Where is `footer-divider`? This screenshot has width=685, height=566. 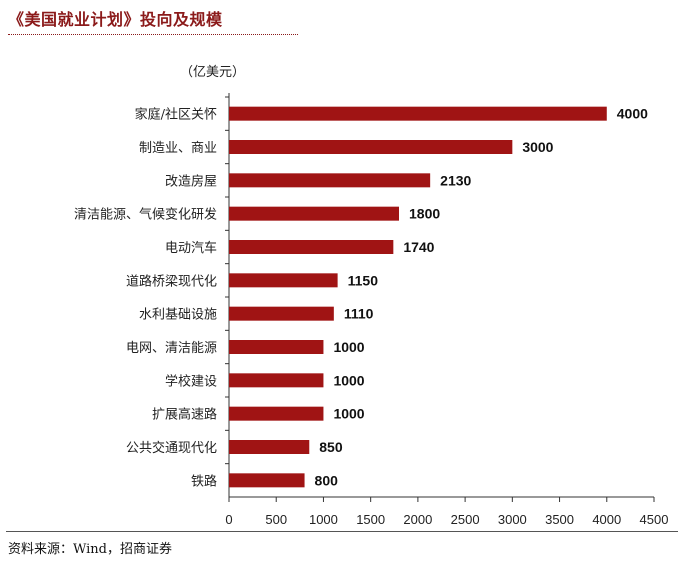 footer-divider is located at coordinates (342, 531).